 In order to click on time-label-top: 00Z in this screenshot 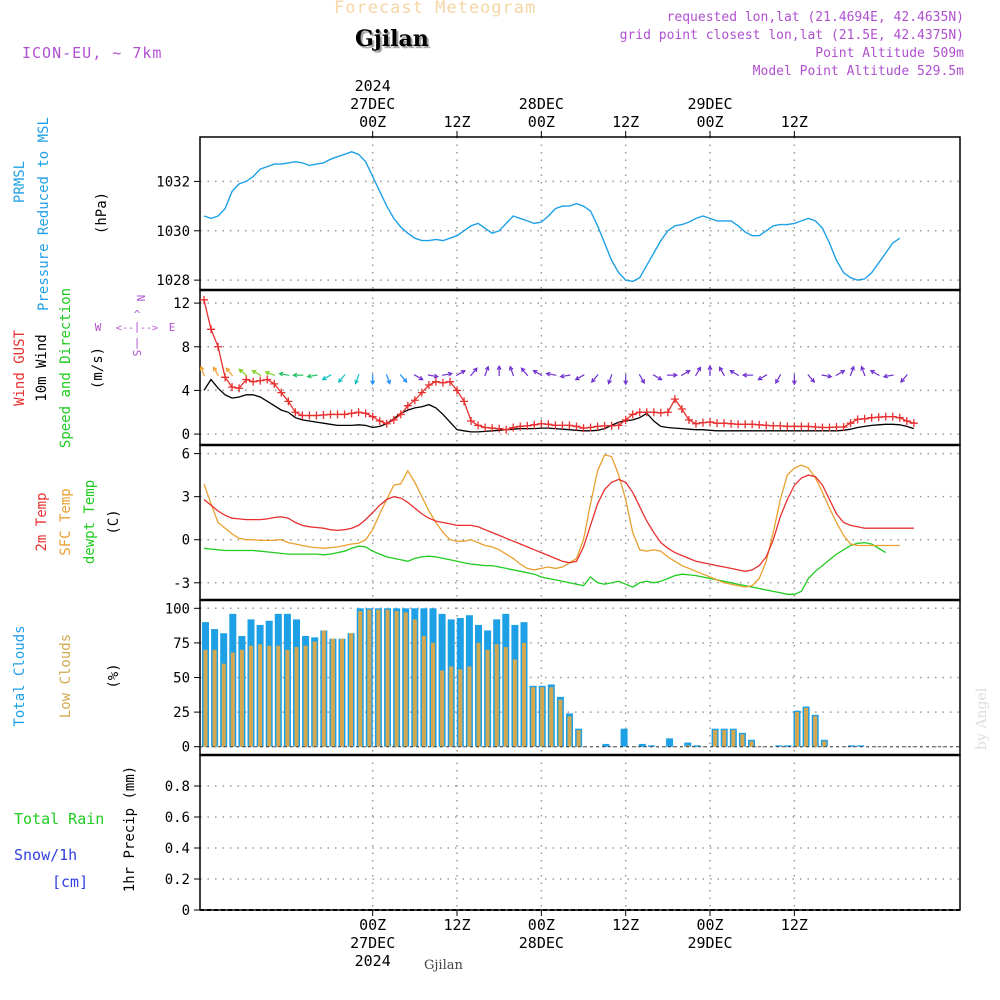, I will do `click(372, 122)`.